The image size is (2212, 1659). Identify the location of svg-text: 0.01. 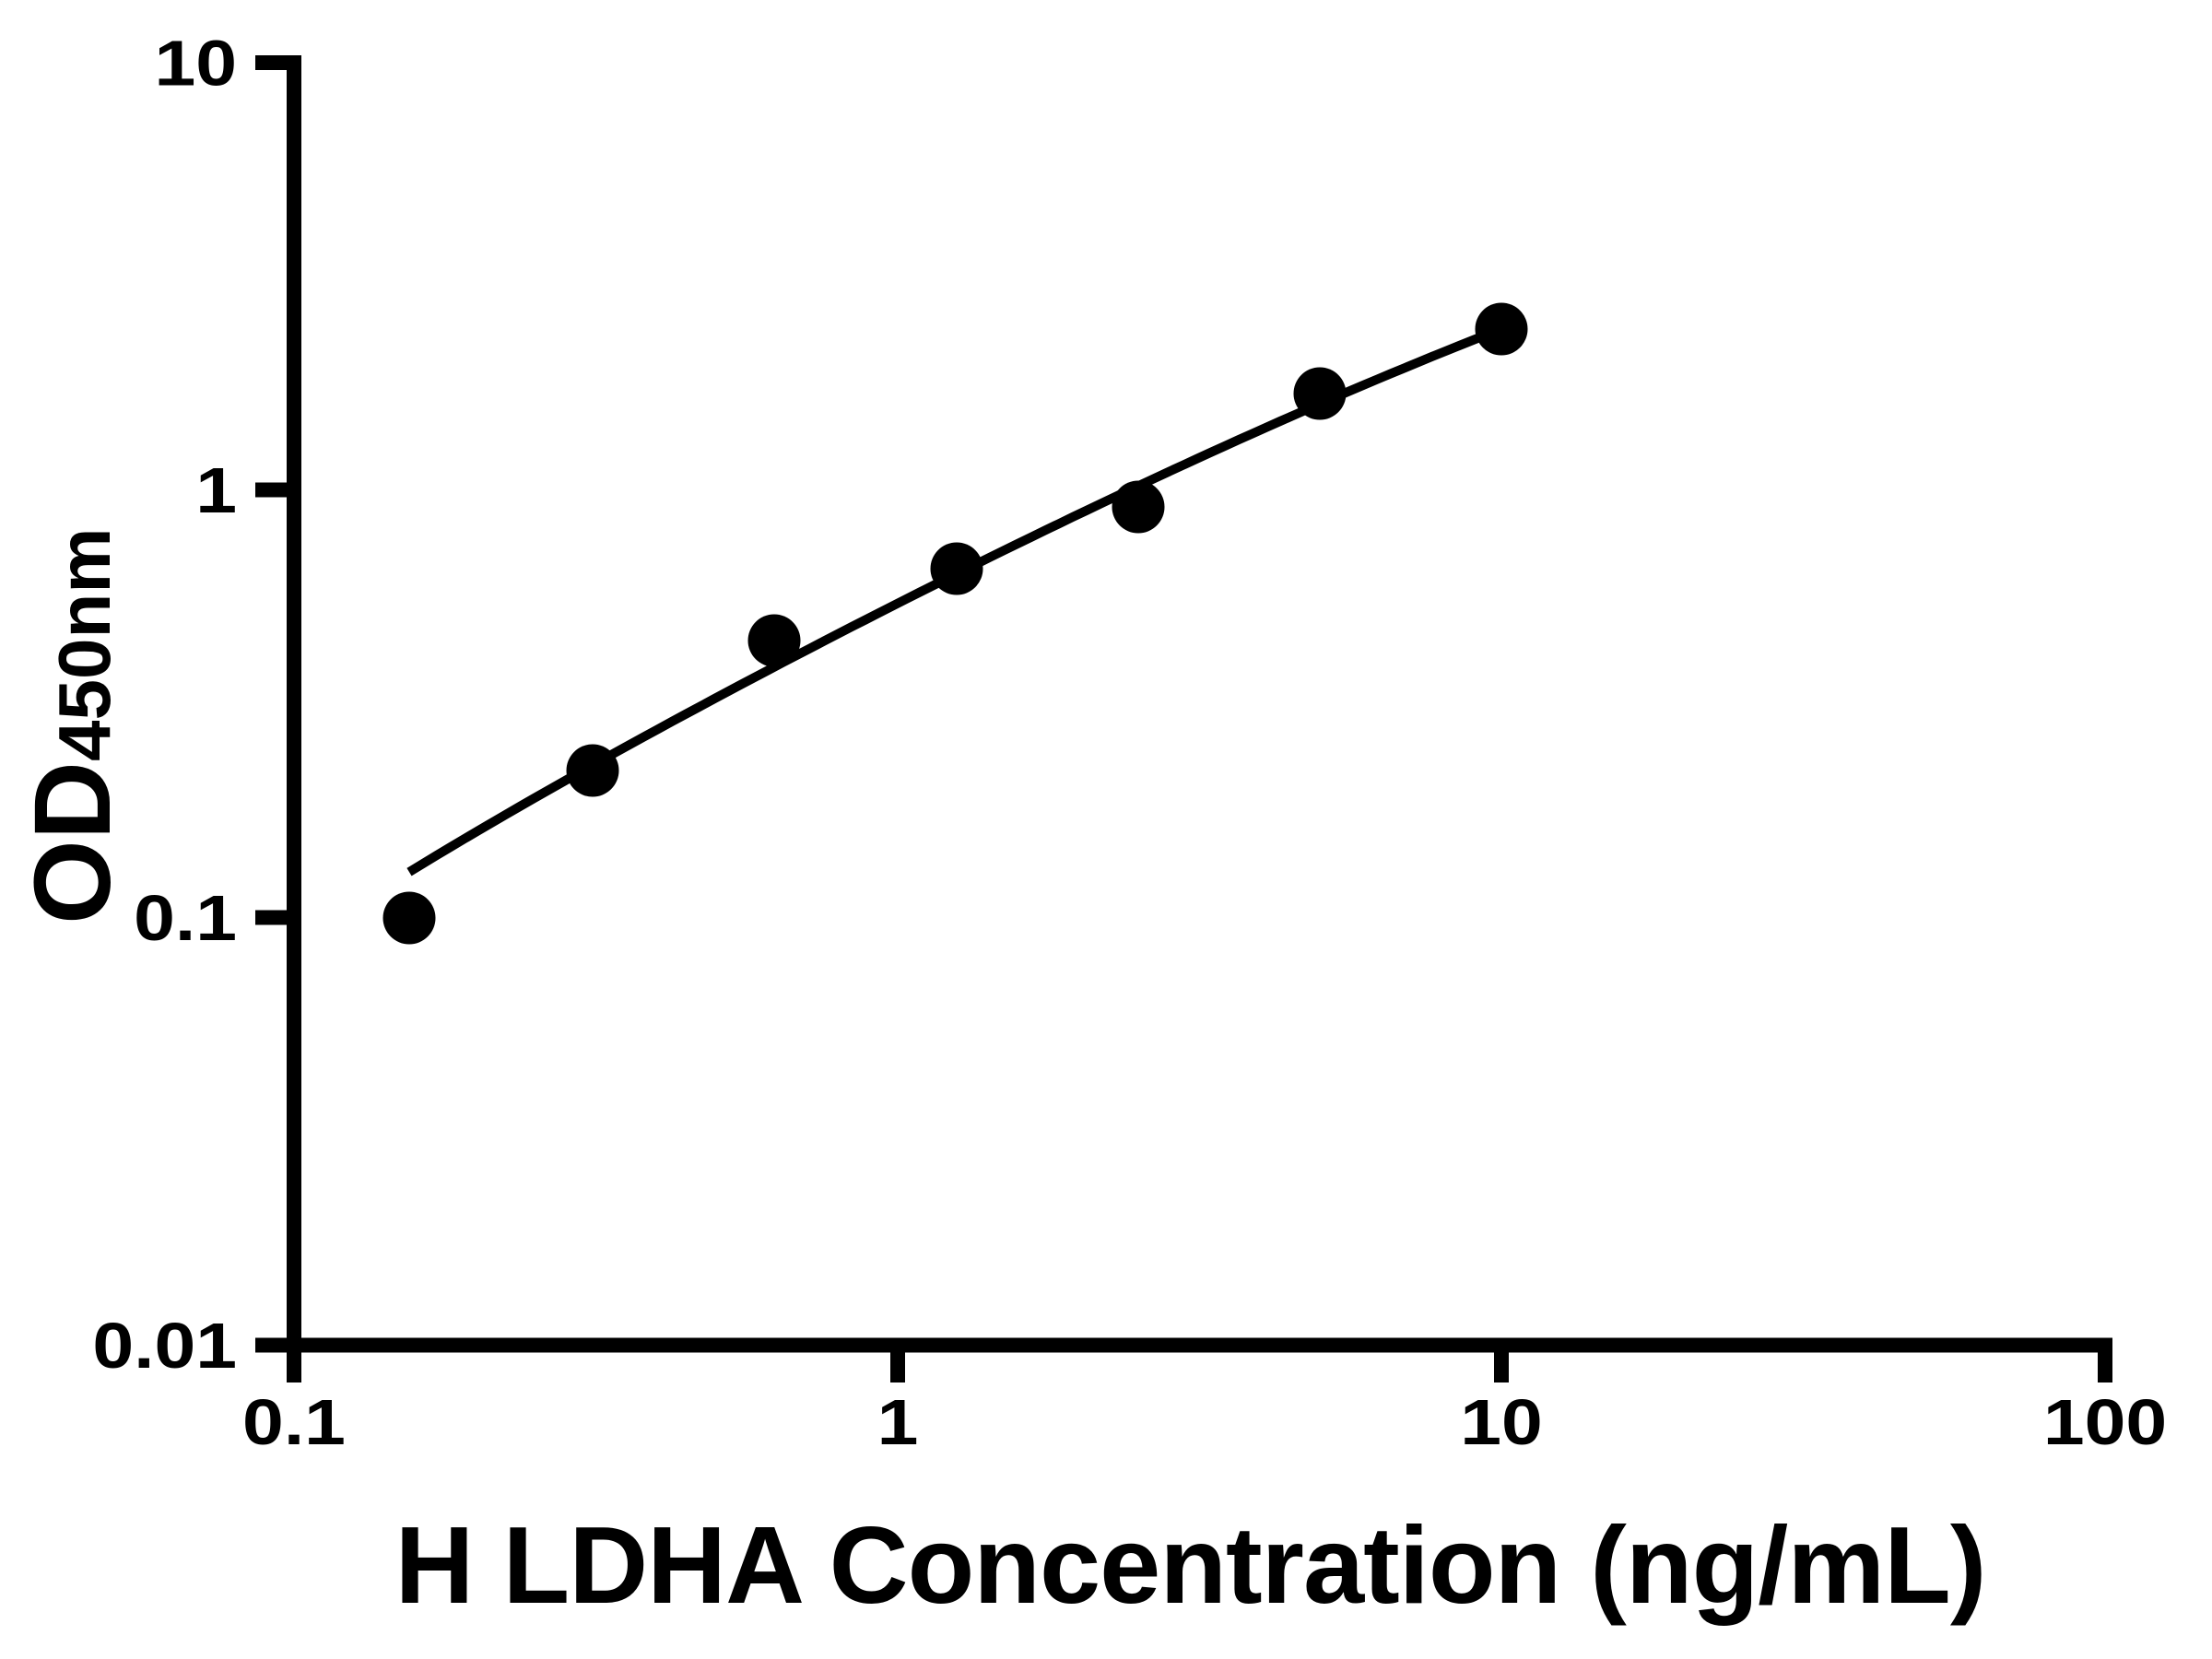
(164, 1346).